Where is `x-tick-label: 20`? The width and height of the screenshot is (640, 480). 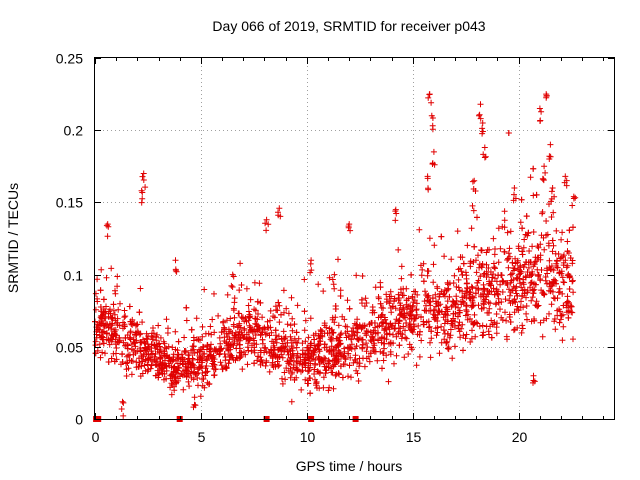
x-tick-label: 20 is located at coordinates (520, 437).